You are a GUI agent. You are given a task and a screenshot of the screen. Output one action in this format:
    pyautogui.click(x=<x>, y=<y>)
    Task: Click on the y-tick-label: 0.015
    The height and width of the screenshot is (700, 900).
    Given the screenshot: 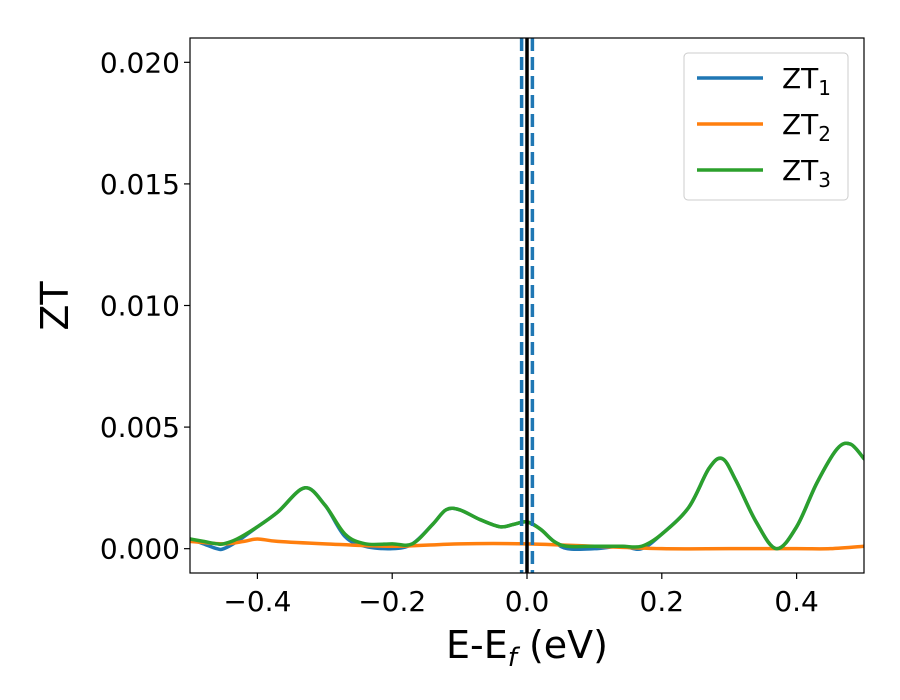 What is the action you would take?
    pyautogui.click(x=140, y=184)
    